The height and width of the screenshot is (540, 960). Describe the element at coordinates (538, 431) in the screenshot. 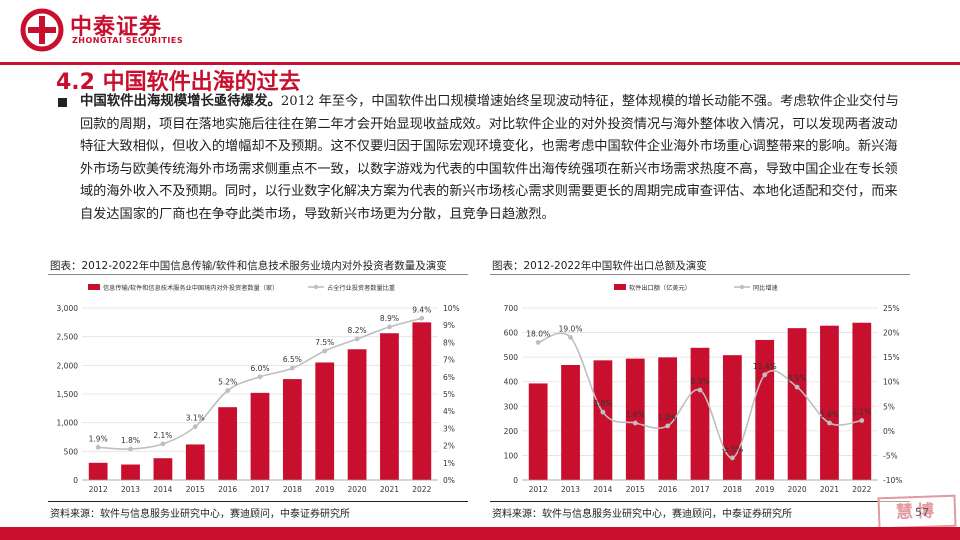

I see `chart2-bar-2012` at that location.